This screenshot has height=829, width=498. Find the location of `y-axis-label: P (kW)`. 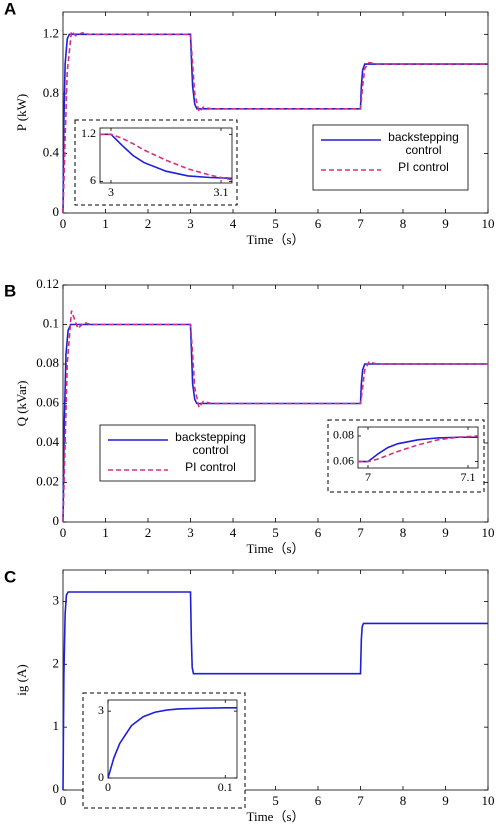

y-axis-label: P (kW) is located at coordinates (21, 112).